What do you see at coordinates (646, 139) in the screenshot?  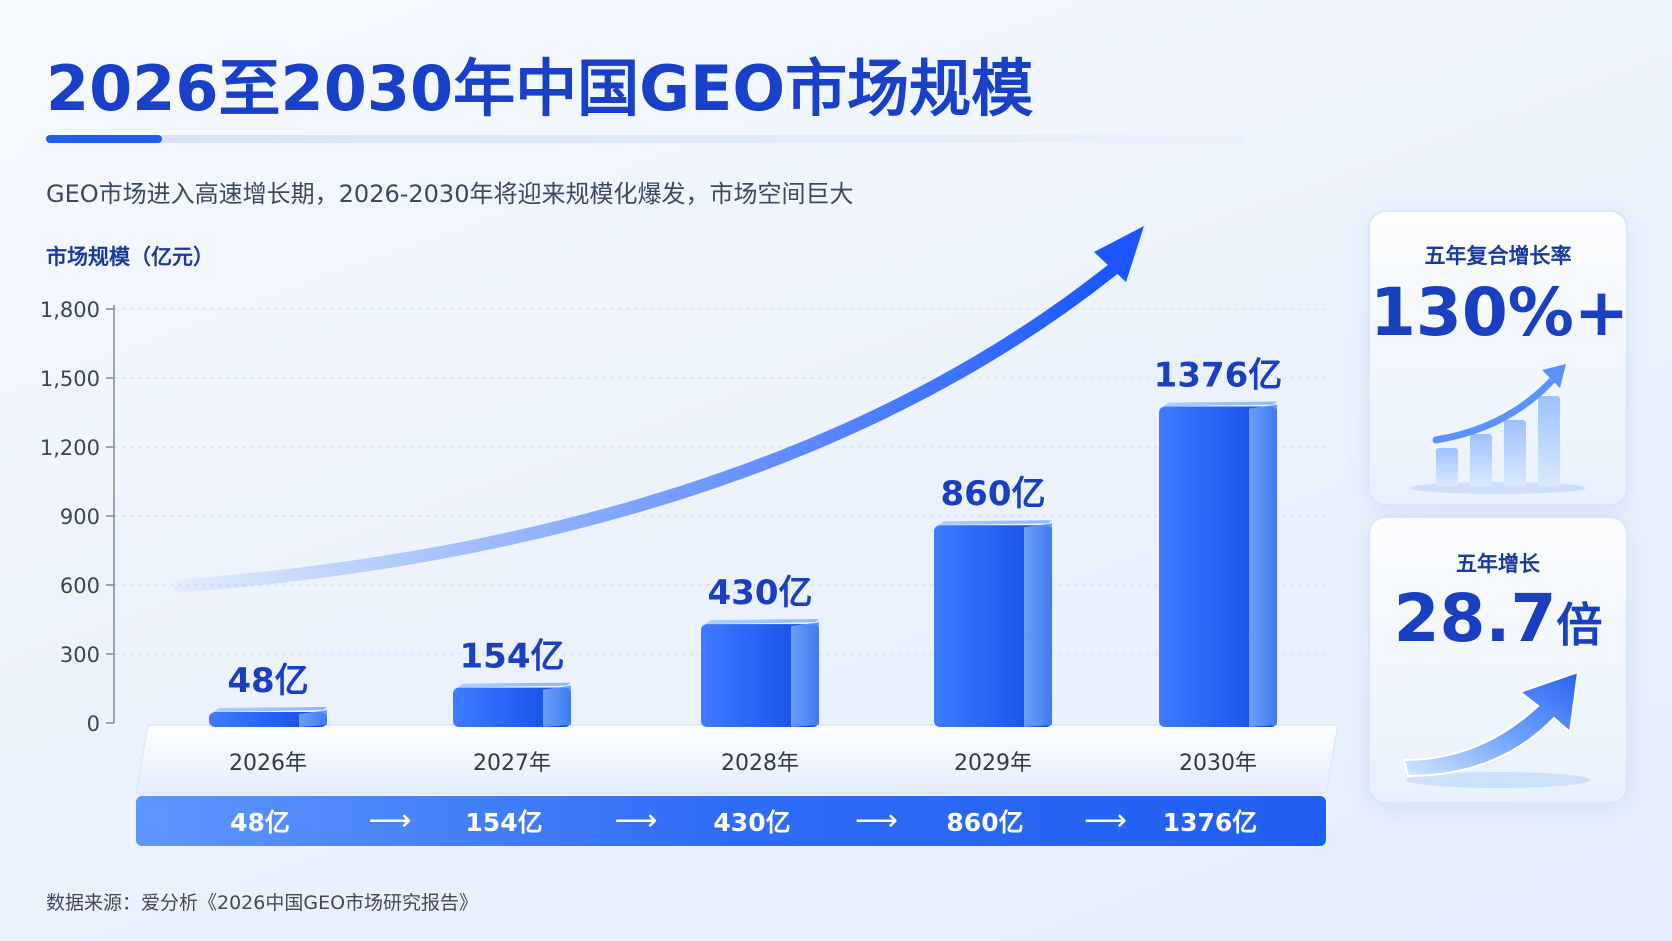 I see `title-divider` at bounding box center [646, 139].